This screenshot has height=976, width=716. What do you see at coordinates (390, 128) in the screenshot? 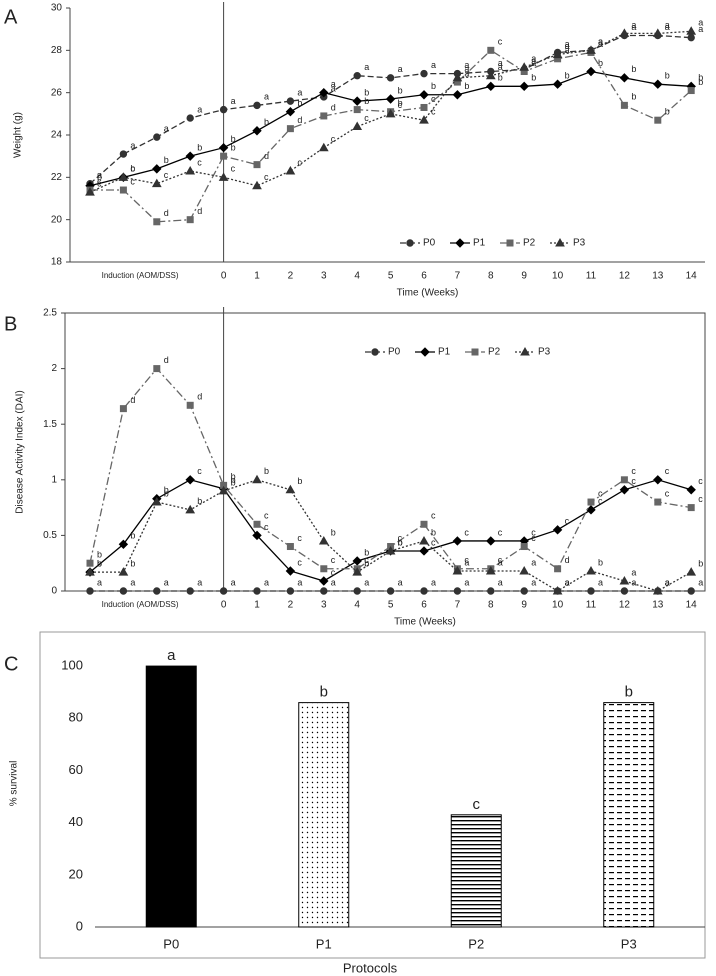
I see `series-line` at bounding box center [390, 128].